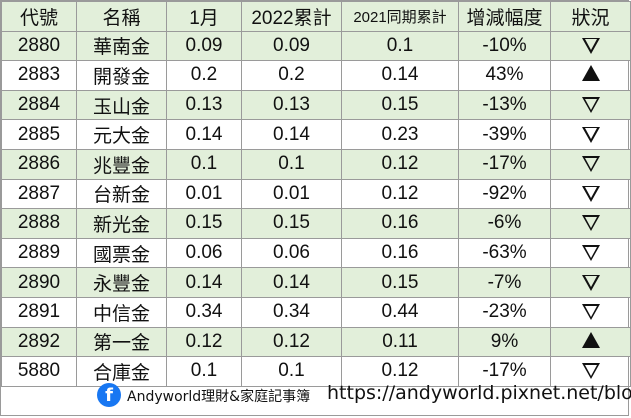  What do you see at coordinates (504, 134) in the screenshot?
I see `cell-change: -39%` at bounding box center [504, 134].